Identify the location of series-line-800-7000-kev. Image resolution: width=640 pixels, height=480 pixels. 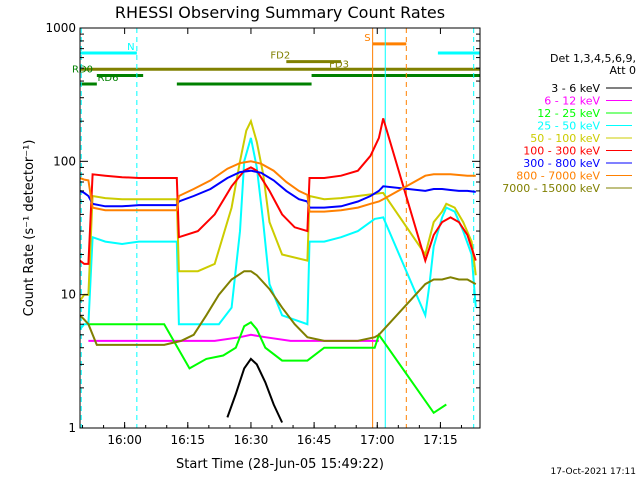
(278, 186).